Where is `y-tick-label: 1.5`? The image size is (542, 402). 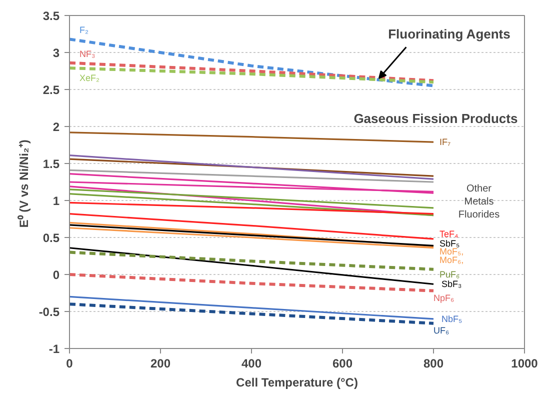 y-tick-label: 1.5 is located at coordinates (51, 164).